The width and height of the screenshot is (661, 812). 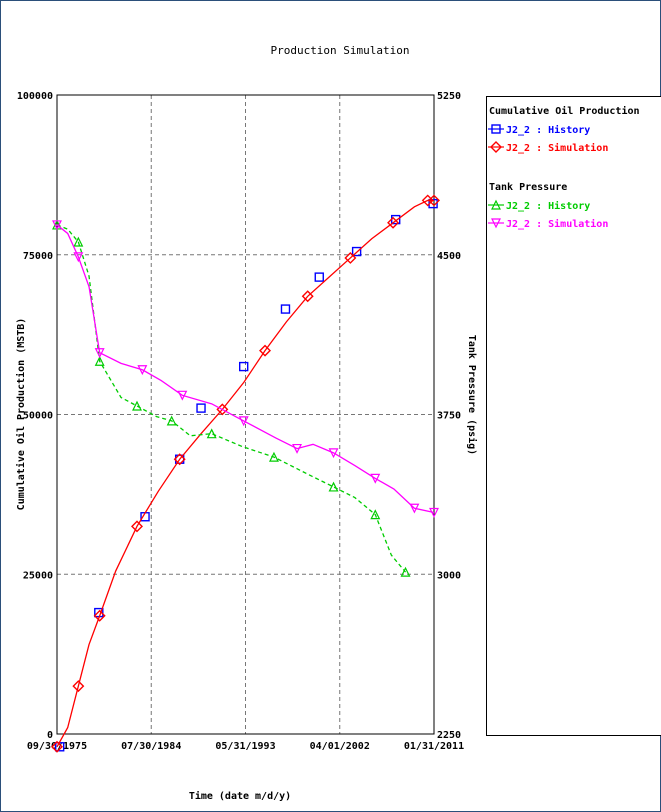 What do you see at coordinates (38, 575) in the screenshot?
I see `left-tick-label: 25000` at bounding box center [38, 575].